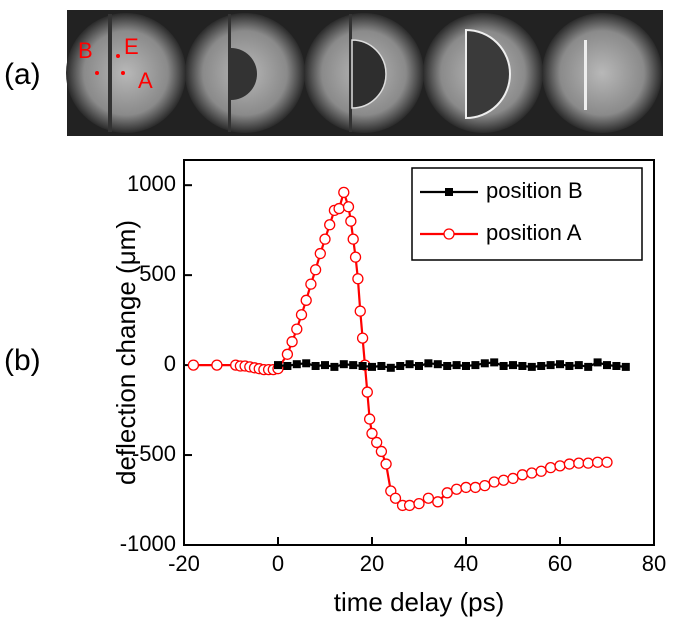 This screenshot has width=677, height=626. I want to click on y-tick-label: -1000, so click(148, 543).